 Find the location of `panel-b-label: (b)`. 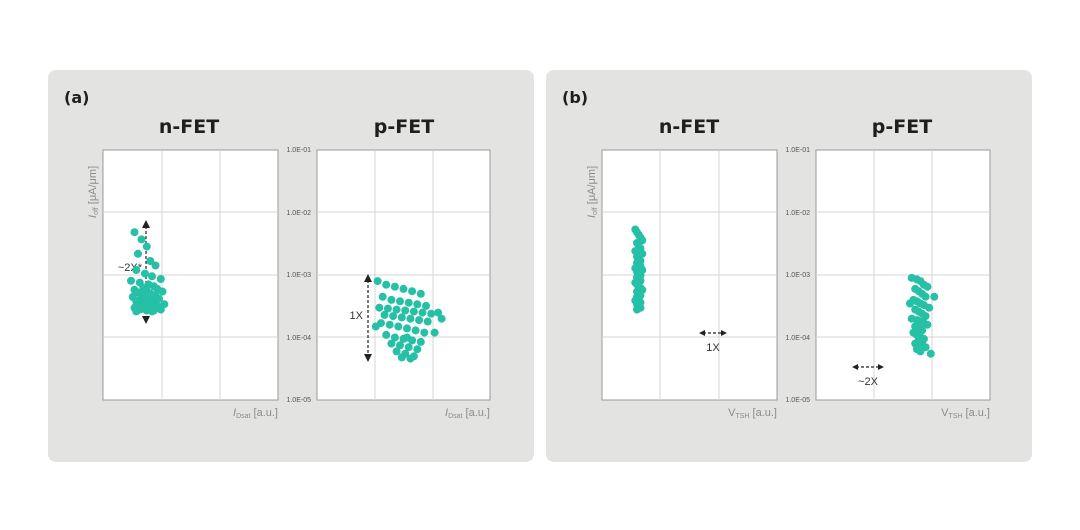

panel-b-label: (b) is located at coordinates (575, 97).